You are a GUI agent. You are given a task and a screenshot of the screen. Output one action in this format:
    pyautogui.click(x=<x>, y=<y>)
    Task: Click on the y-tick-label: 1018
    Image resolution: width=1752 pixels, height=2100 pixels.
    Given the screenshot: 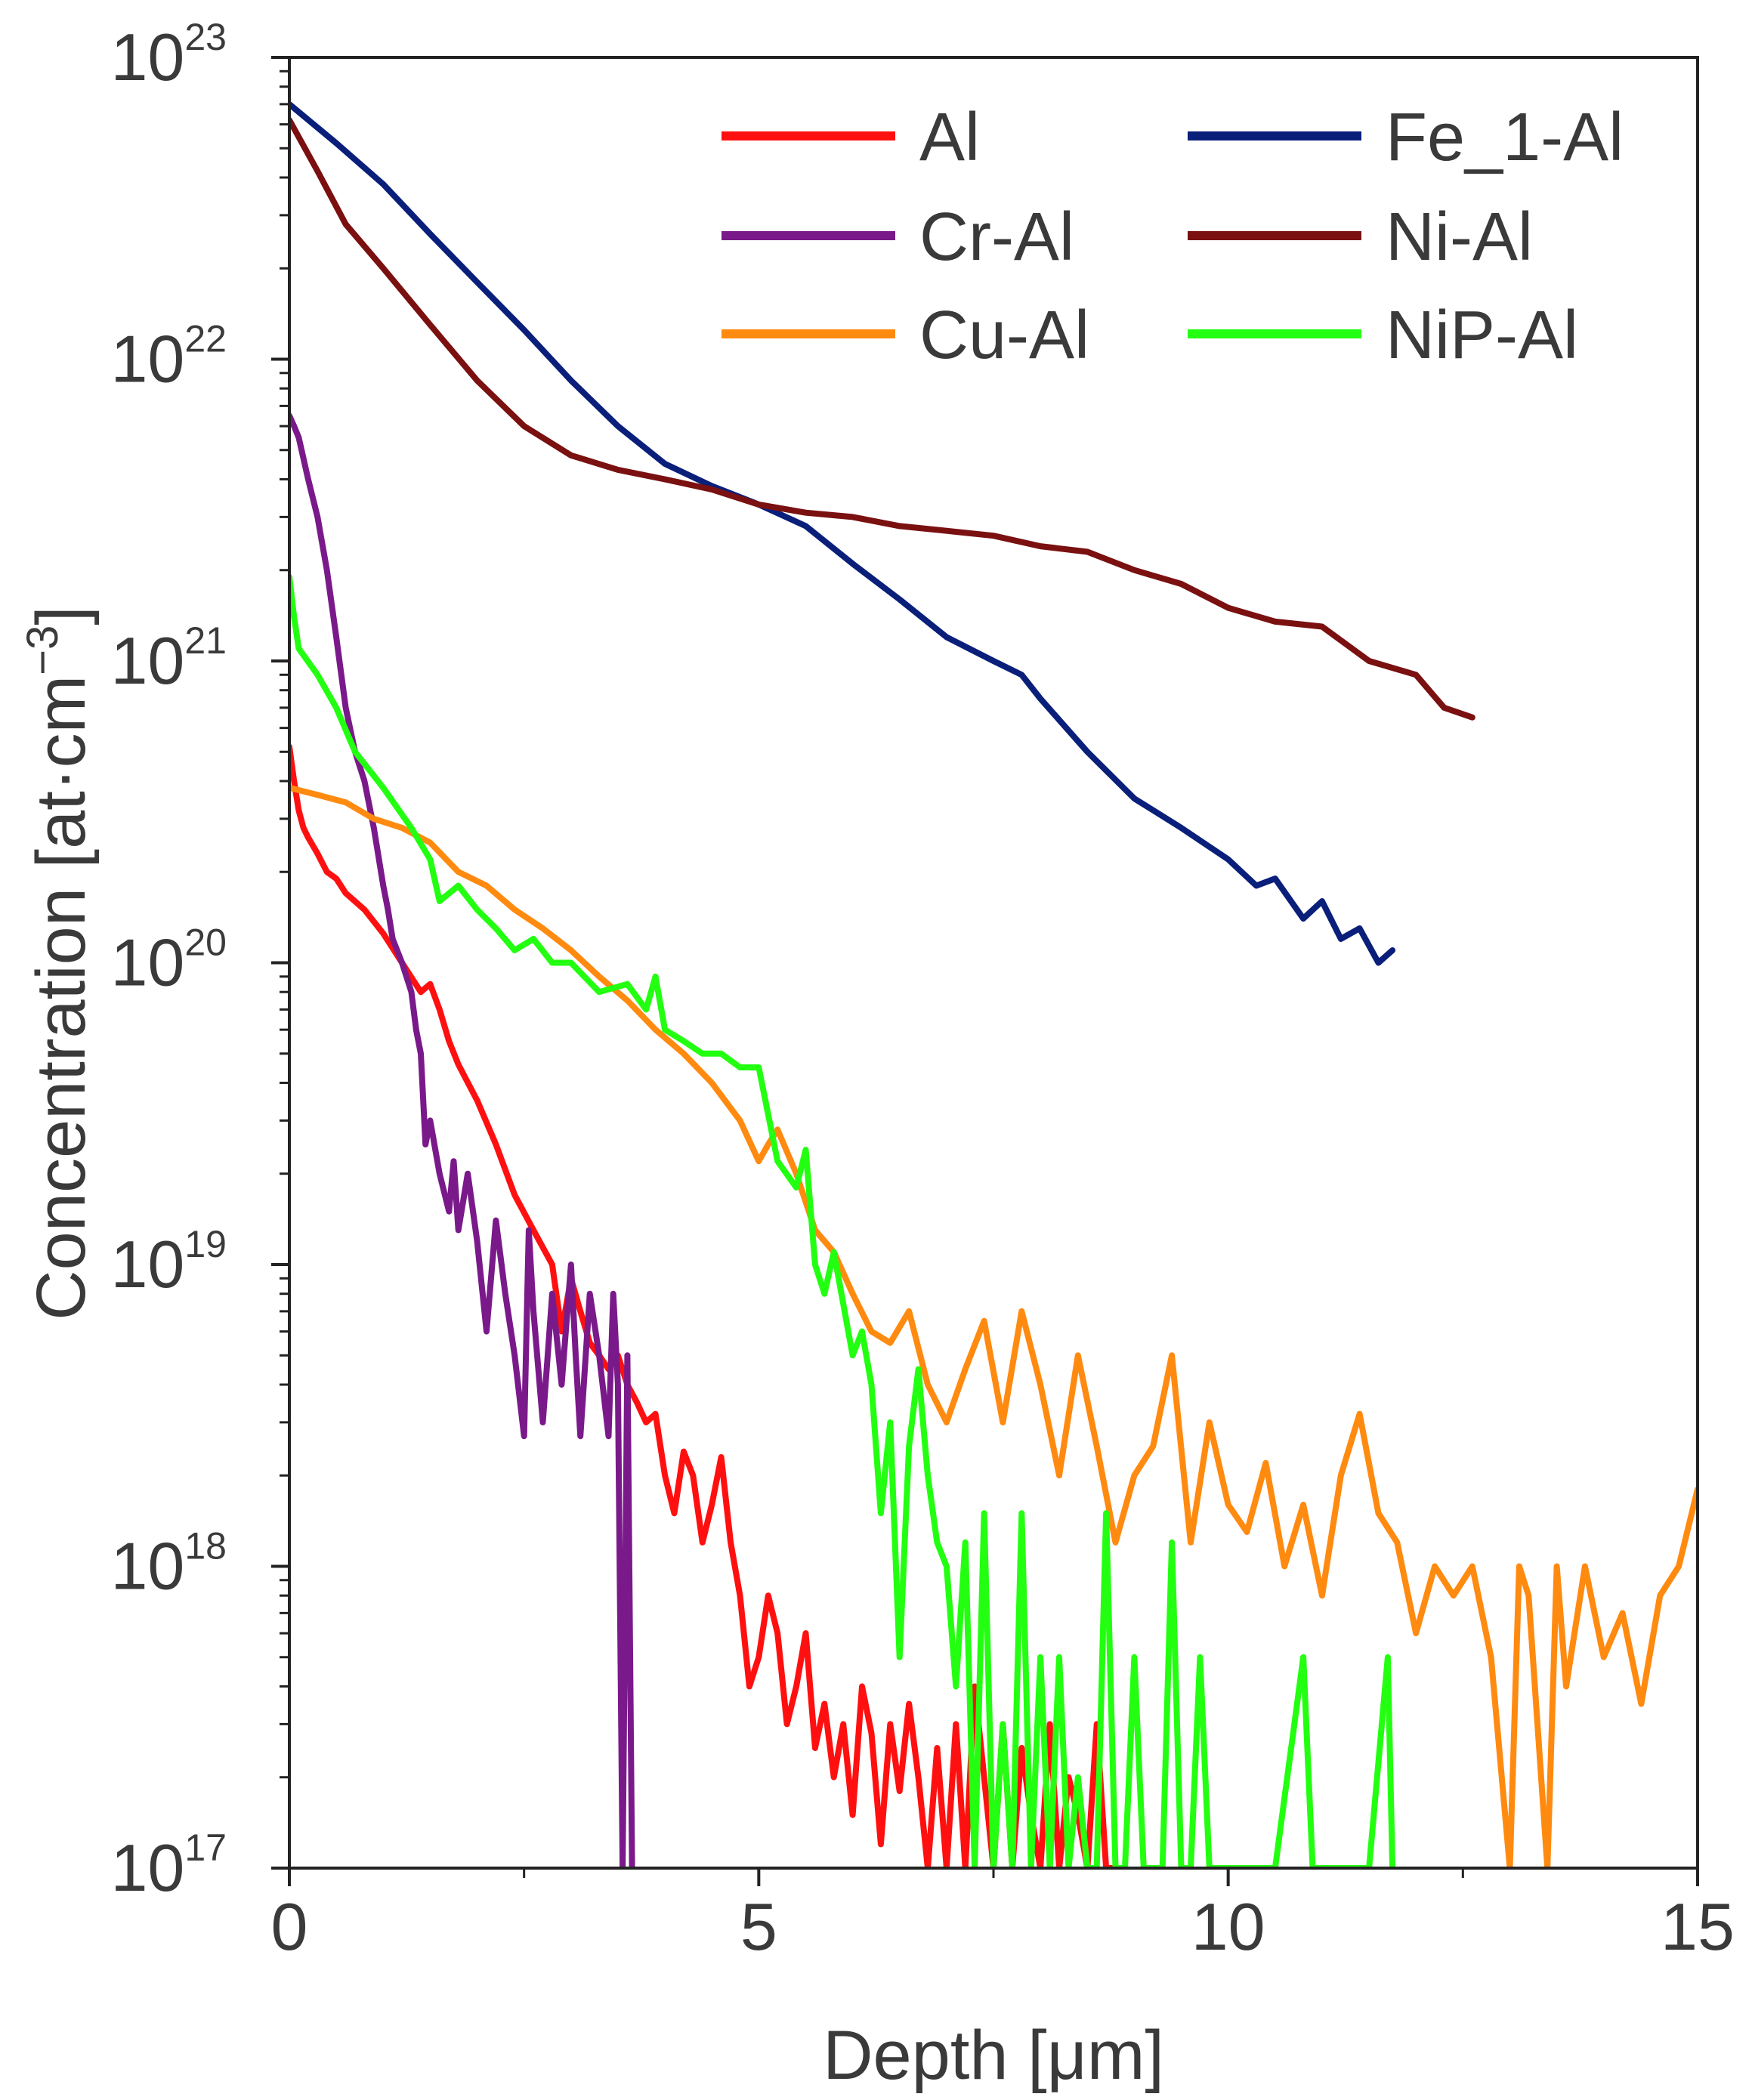 What is the action you would take?
    pyautogui.click(x=168, y=1564)
    